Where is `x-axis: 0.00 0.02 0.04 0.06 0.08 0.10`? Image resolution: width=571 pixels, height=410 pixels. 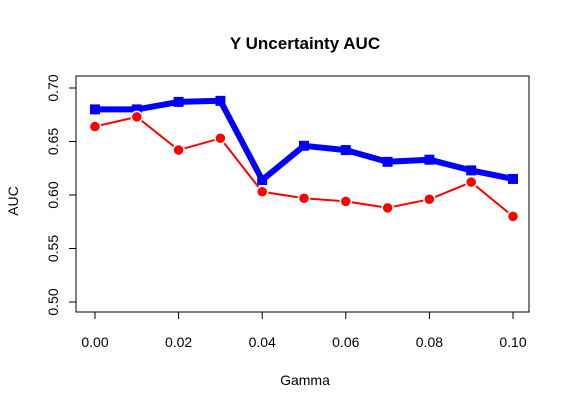
x-axis: 0.00 0.02 0.04 0.06 0.08 0.10 is located at coordinates (304, 330).